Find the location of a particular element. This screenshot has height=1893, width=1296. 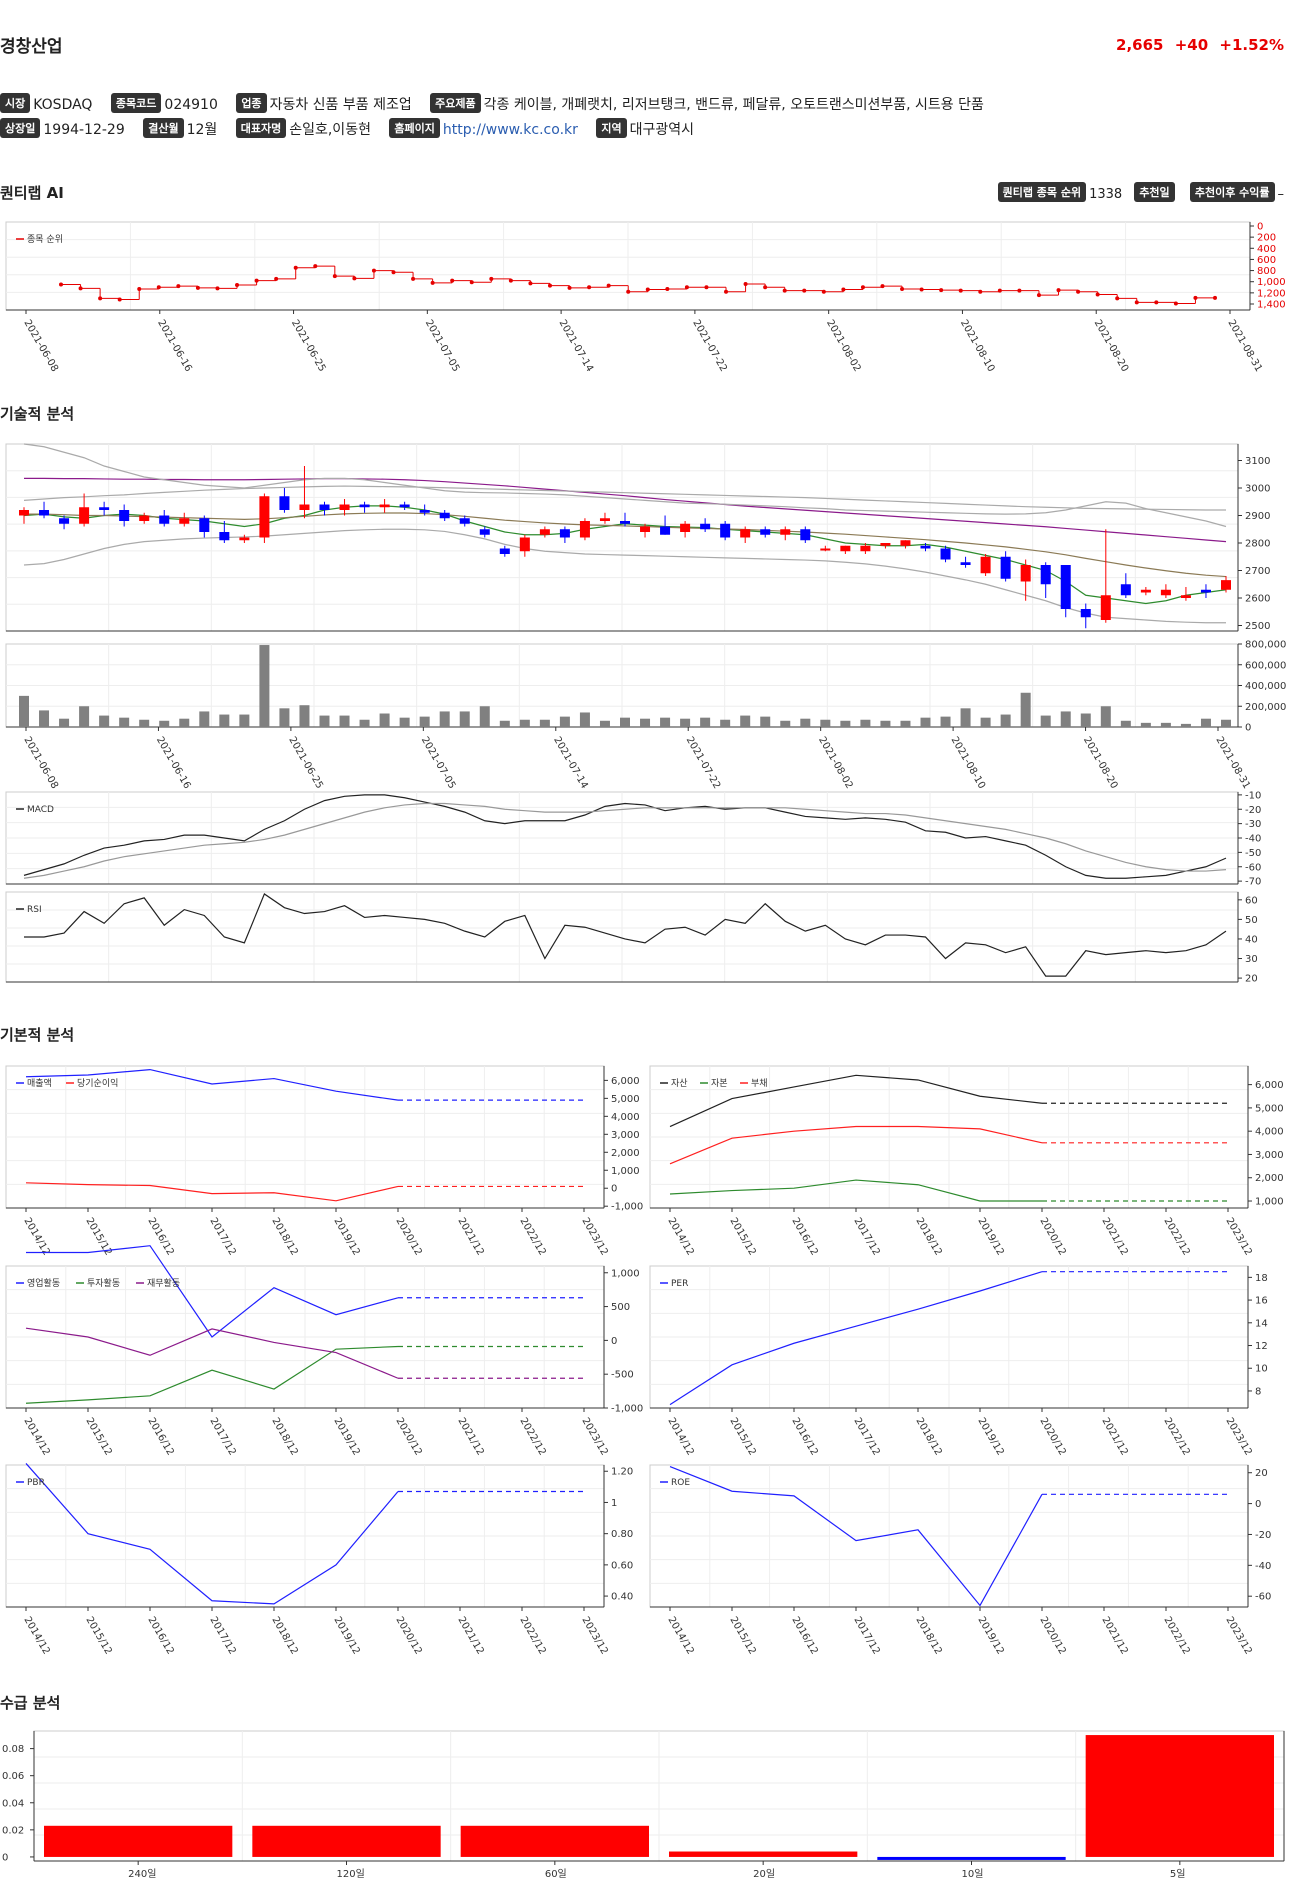

supply-ytick-label: 0.04 is located at coordinates (13, 1803).